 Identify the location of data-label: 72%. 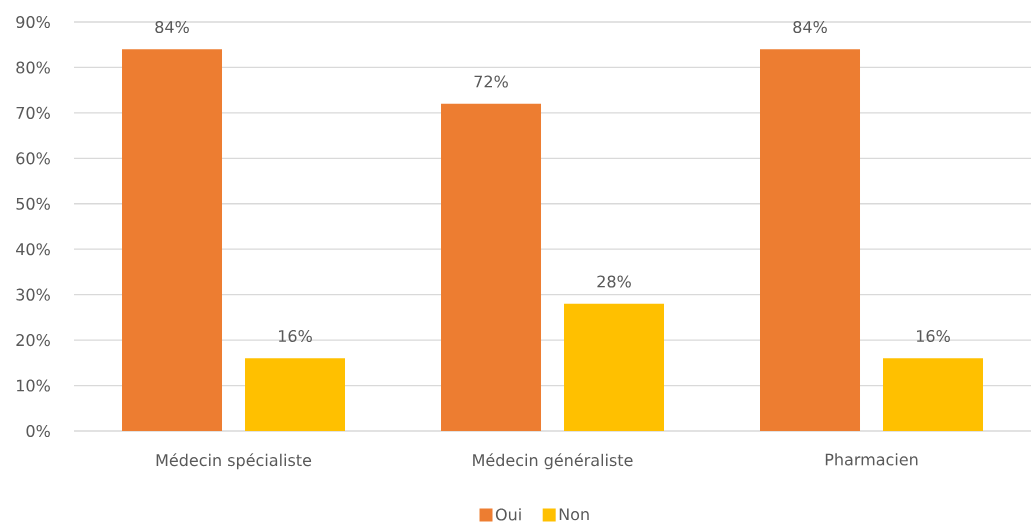
(491, 81).